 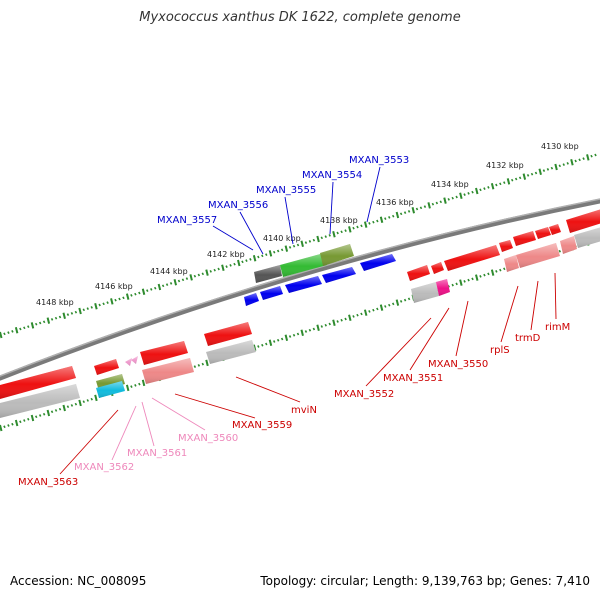 I want to click on below-0-leader, so click(x=89, y=442).